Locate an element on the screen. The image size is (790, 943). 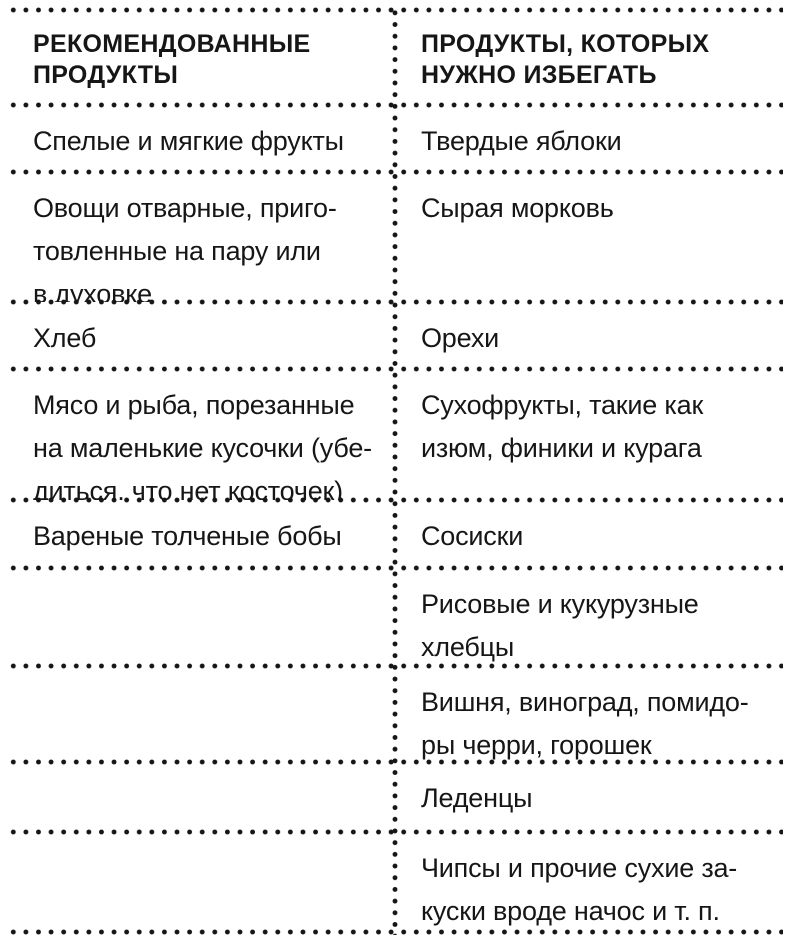
table-row: Леденцы is located at coordinates (395, 797).